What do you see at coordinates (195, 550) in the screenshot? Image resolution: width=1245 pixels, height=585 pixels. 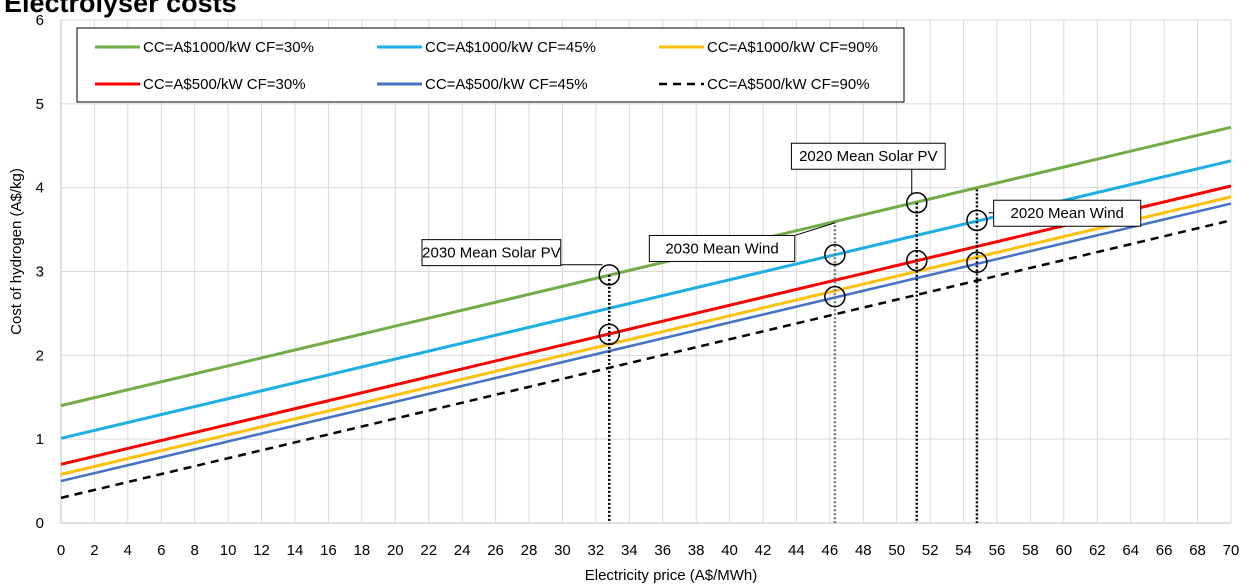 I see `x-tick-label: 8` at bounding box center [195, 550].